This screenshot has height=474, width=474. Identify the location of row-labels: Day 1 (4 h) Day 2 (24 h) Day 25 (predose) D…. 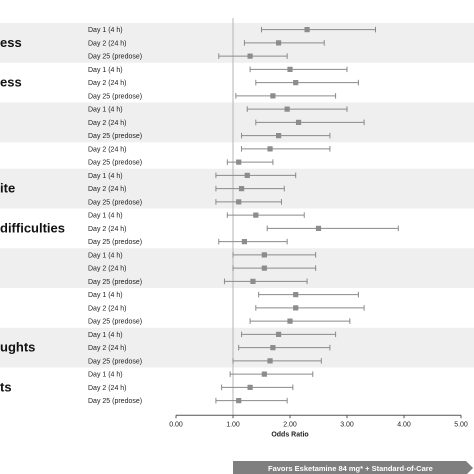
(115, 216).